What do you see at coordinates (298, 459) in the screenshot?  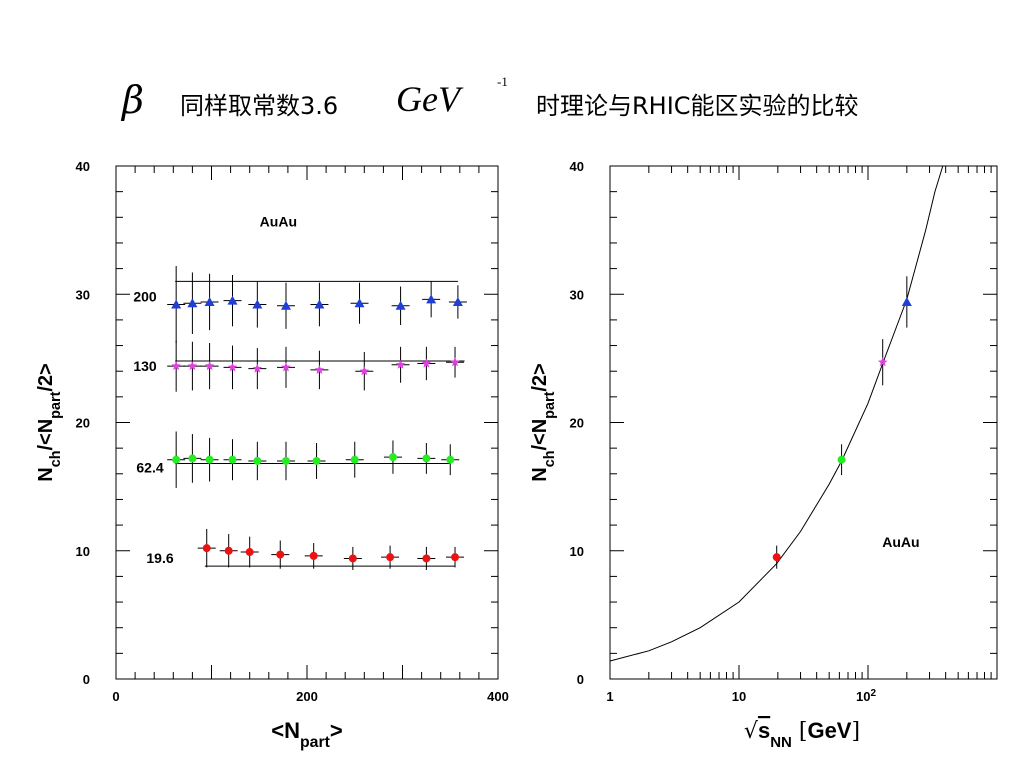 I see `left-series-62-4: 62.4` at bounding box center [298, 459].